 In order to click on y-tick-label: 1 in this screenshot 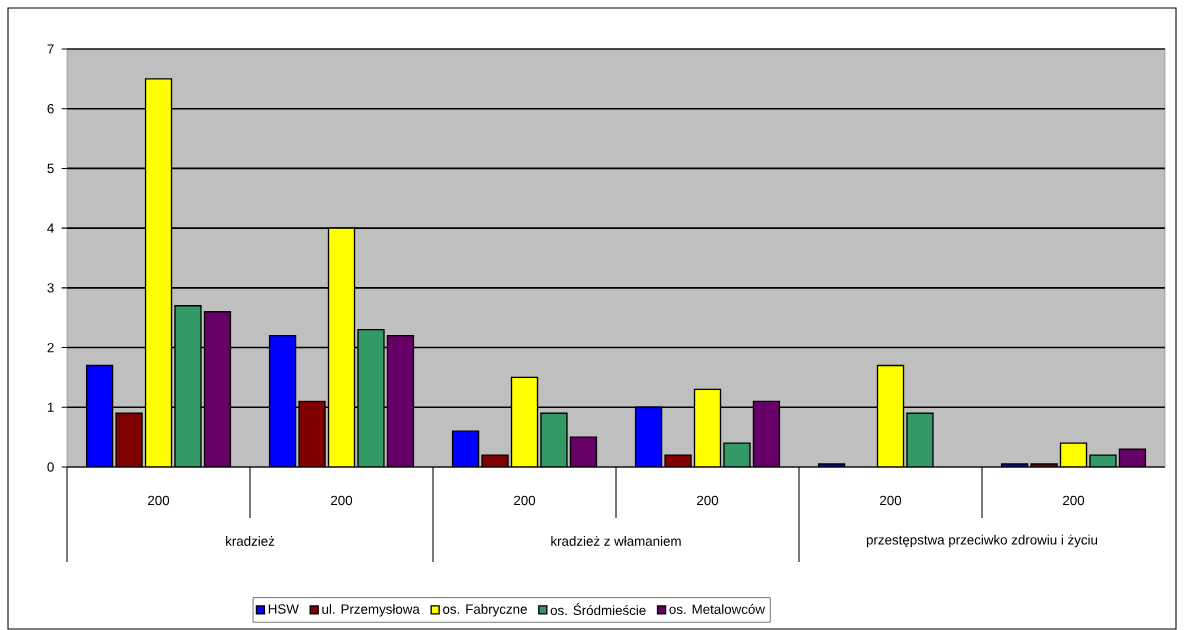, I will do `click(50, 407)`.